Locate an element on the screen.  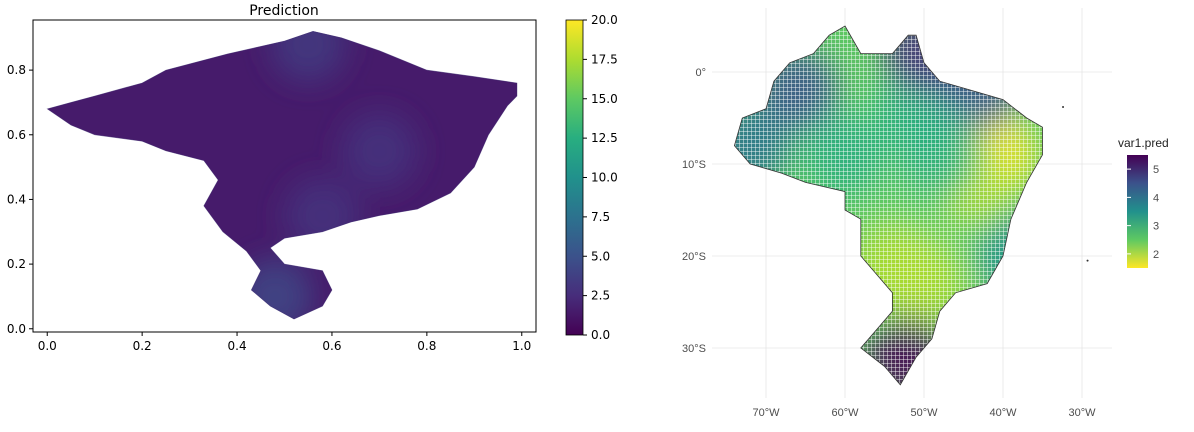
y-tick-label: 30°S is located at coordinates (694, 349).